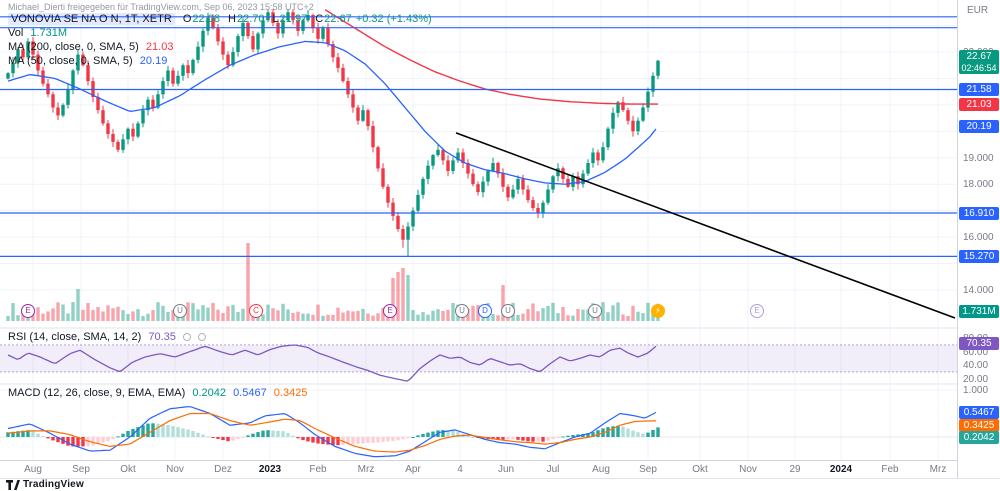 The image size is (1000, 491). Describe the element at coordinates (795, 469) in the screenshot. I see `time-tick-label: 29` at that location.